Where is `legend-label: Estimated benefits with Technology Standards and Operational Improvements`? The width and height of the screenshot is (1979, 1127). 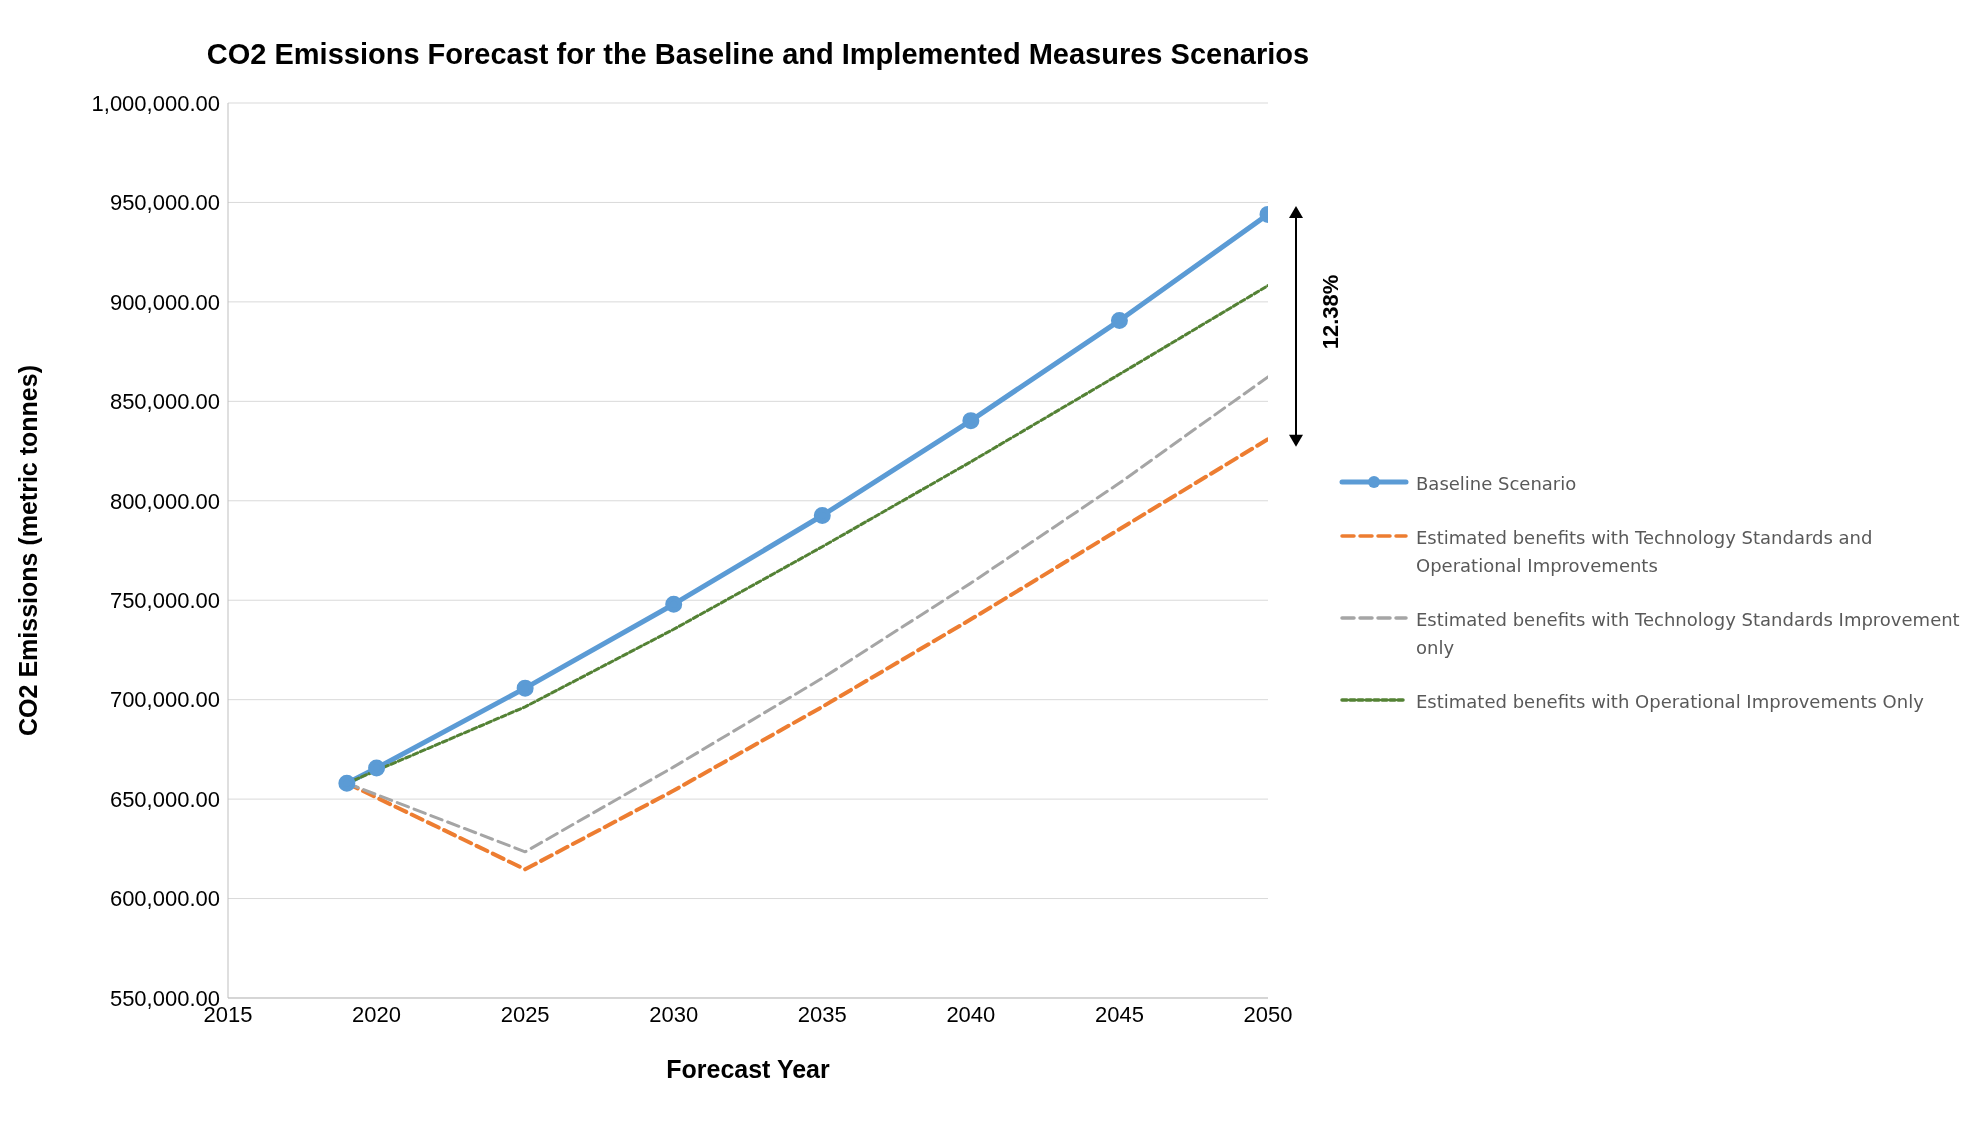 legend-label: Estimated benefits with Technology Standards and Operational Improvements is located at coordinates (1645, 552).